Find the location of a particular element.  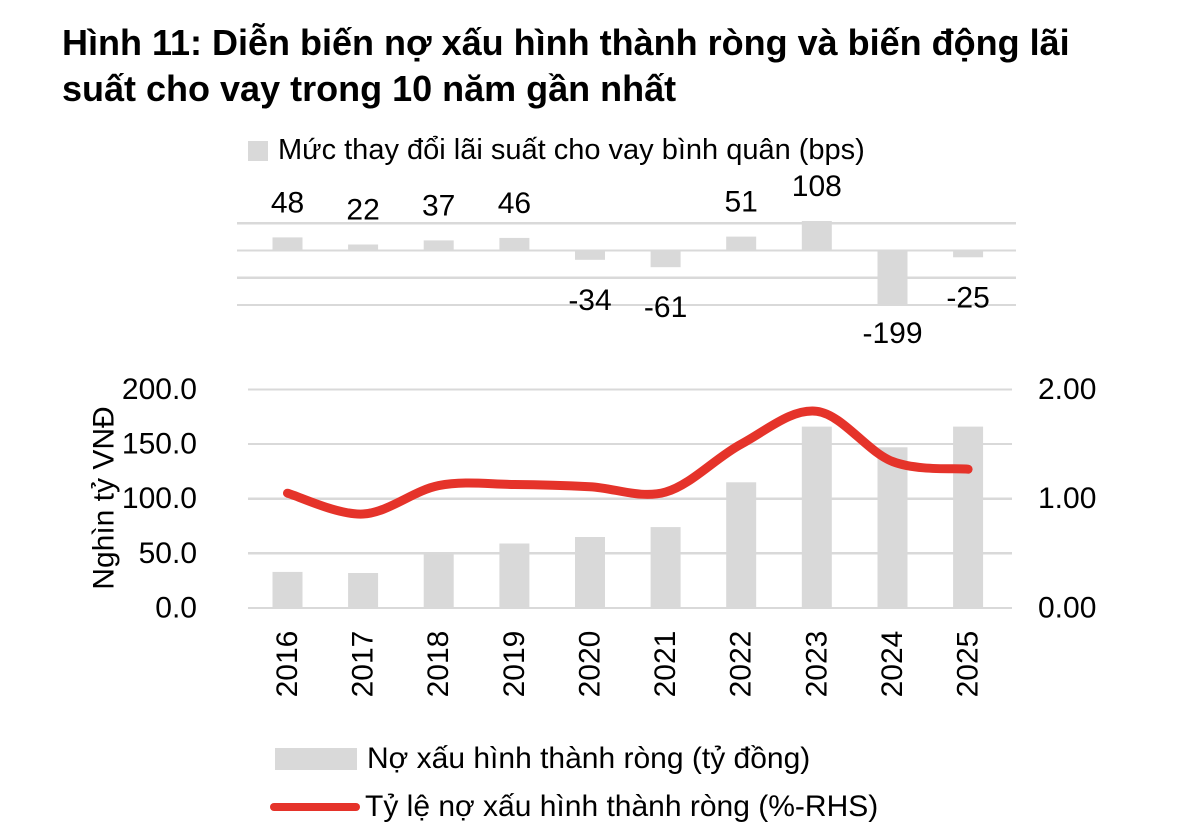

year-label: 2023 is located at coordinates (816, 664).